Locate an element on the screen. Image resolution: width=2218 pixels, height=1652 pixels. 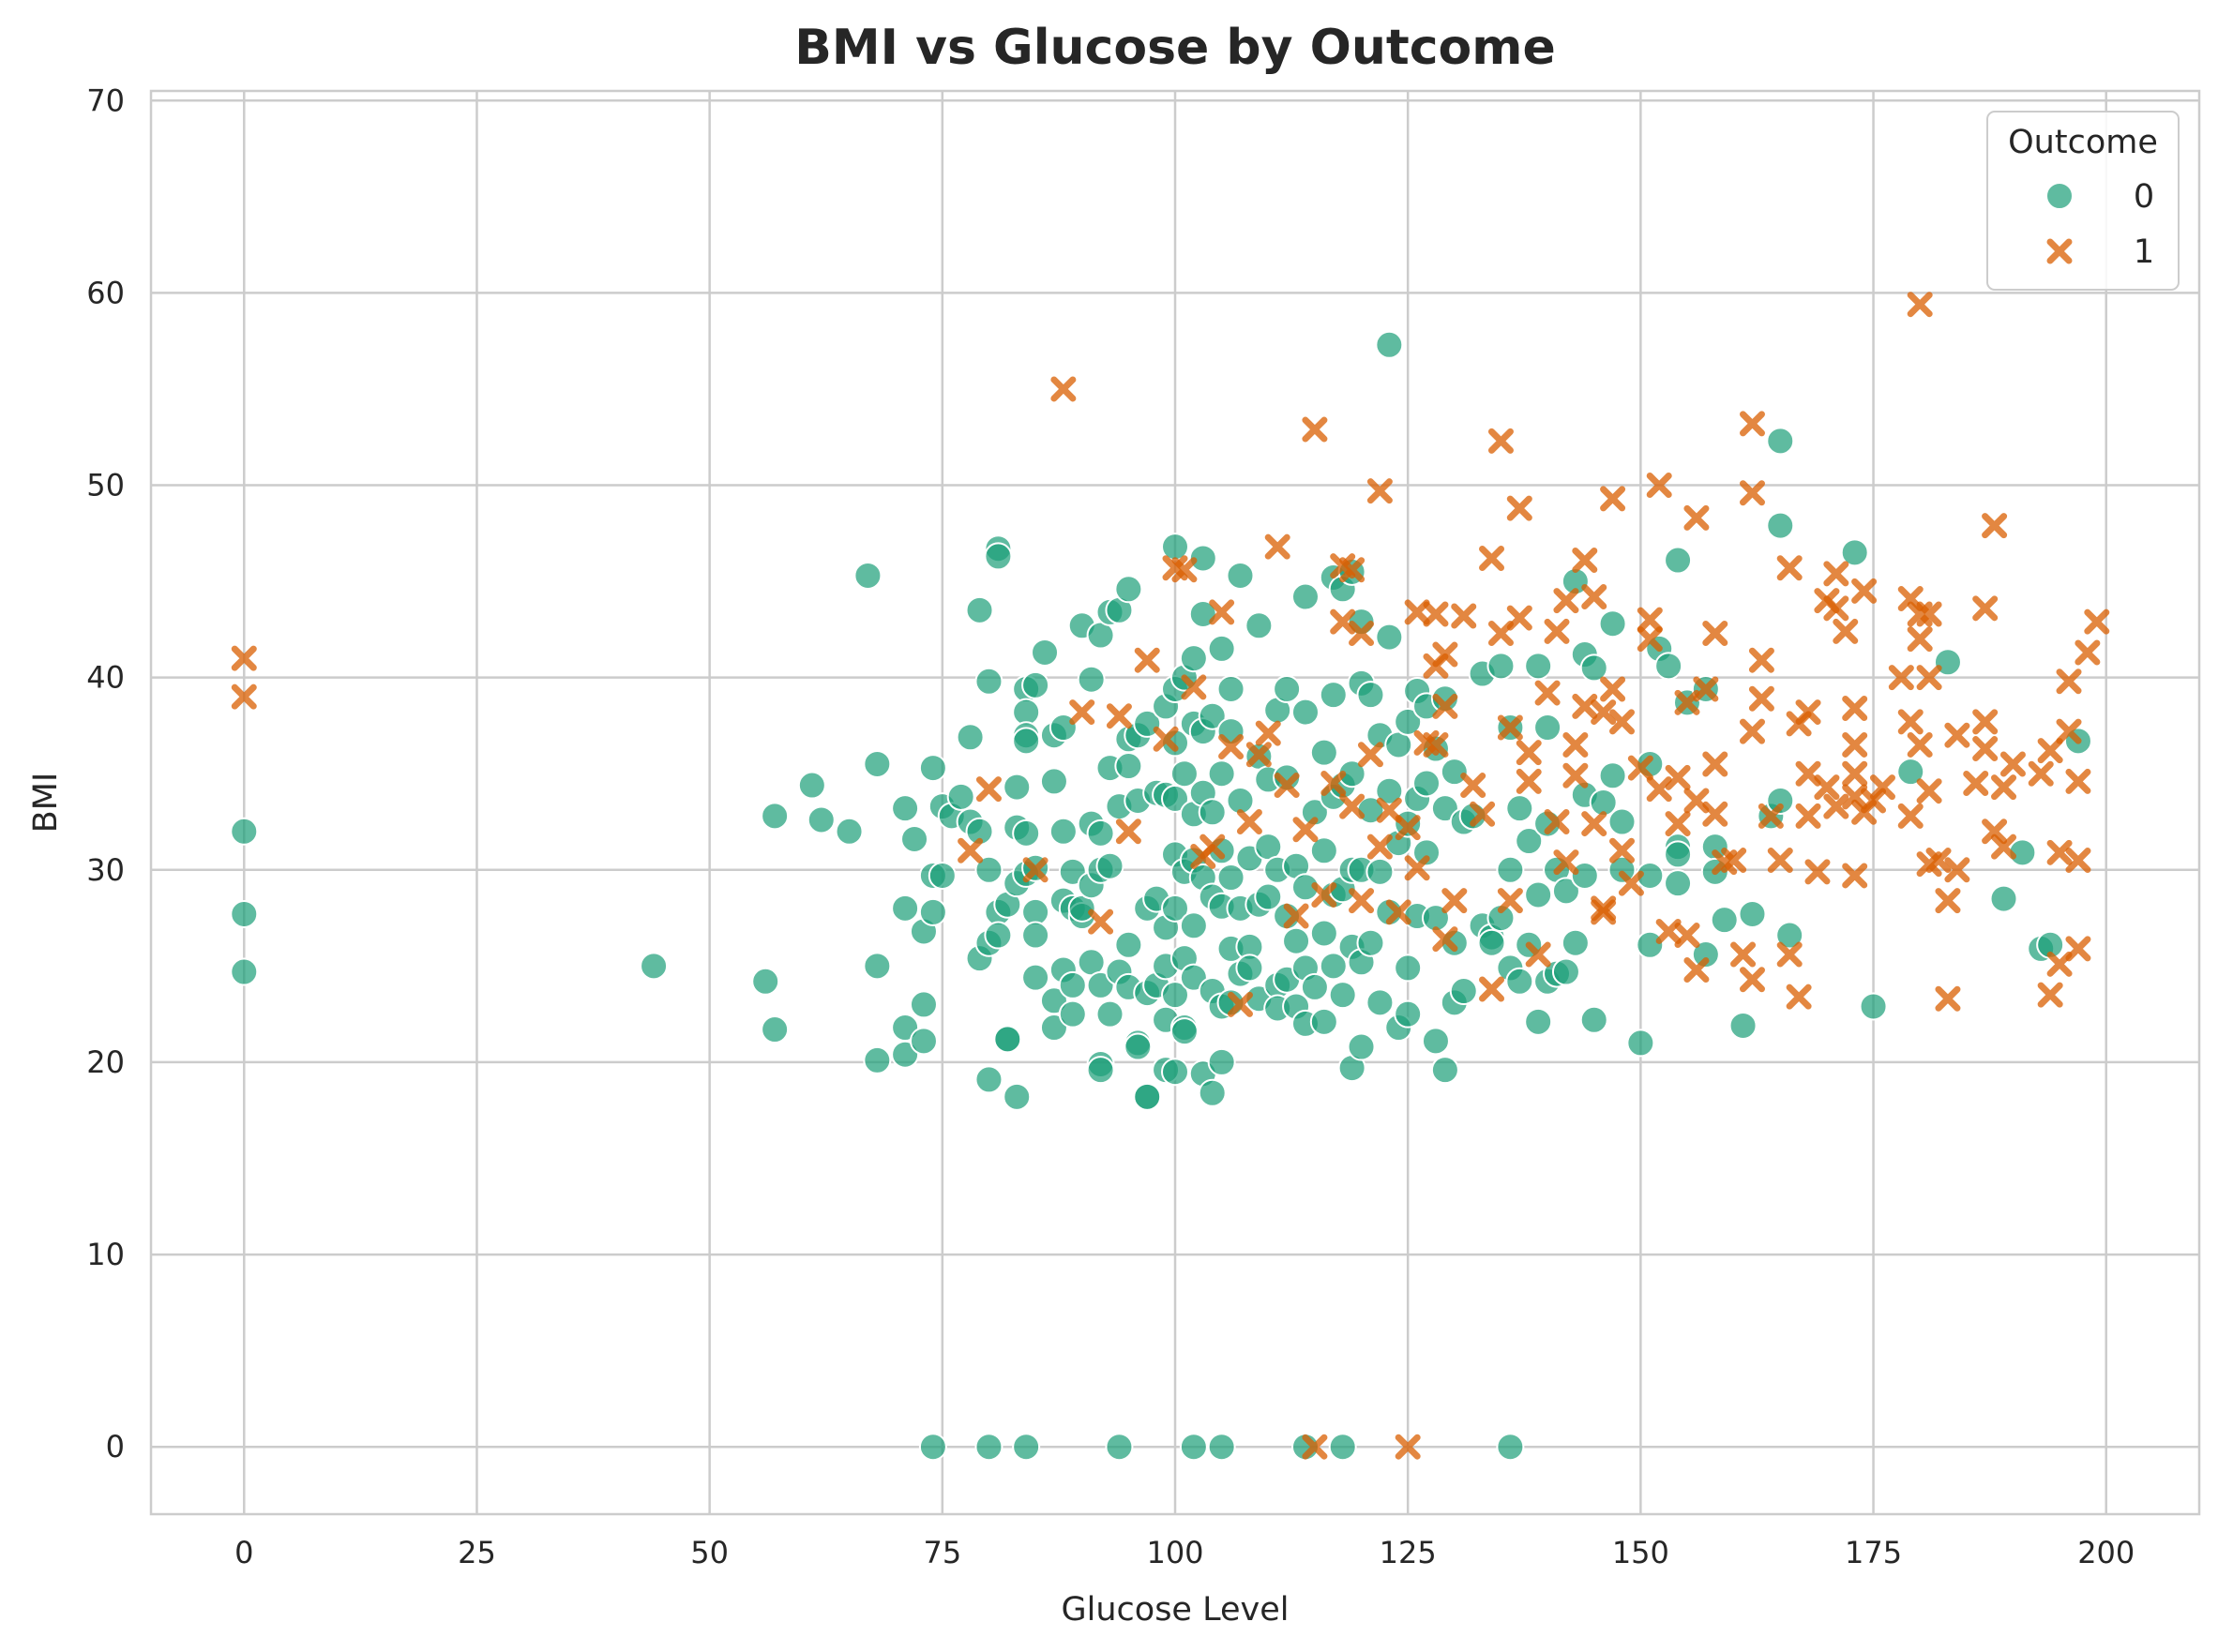
y-tick-label: 70 is located at coordinates (105, 100).